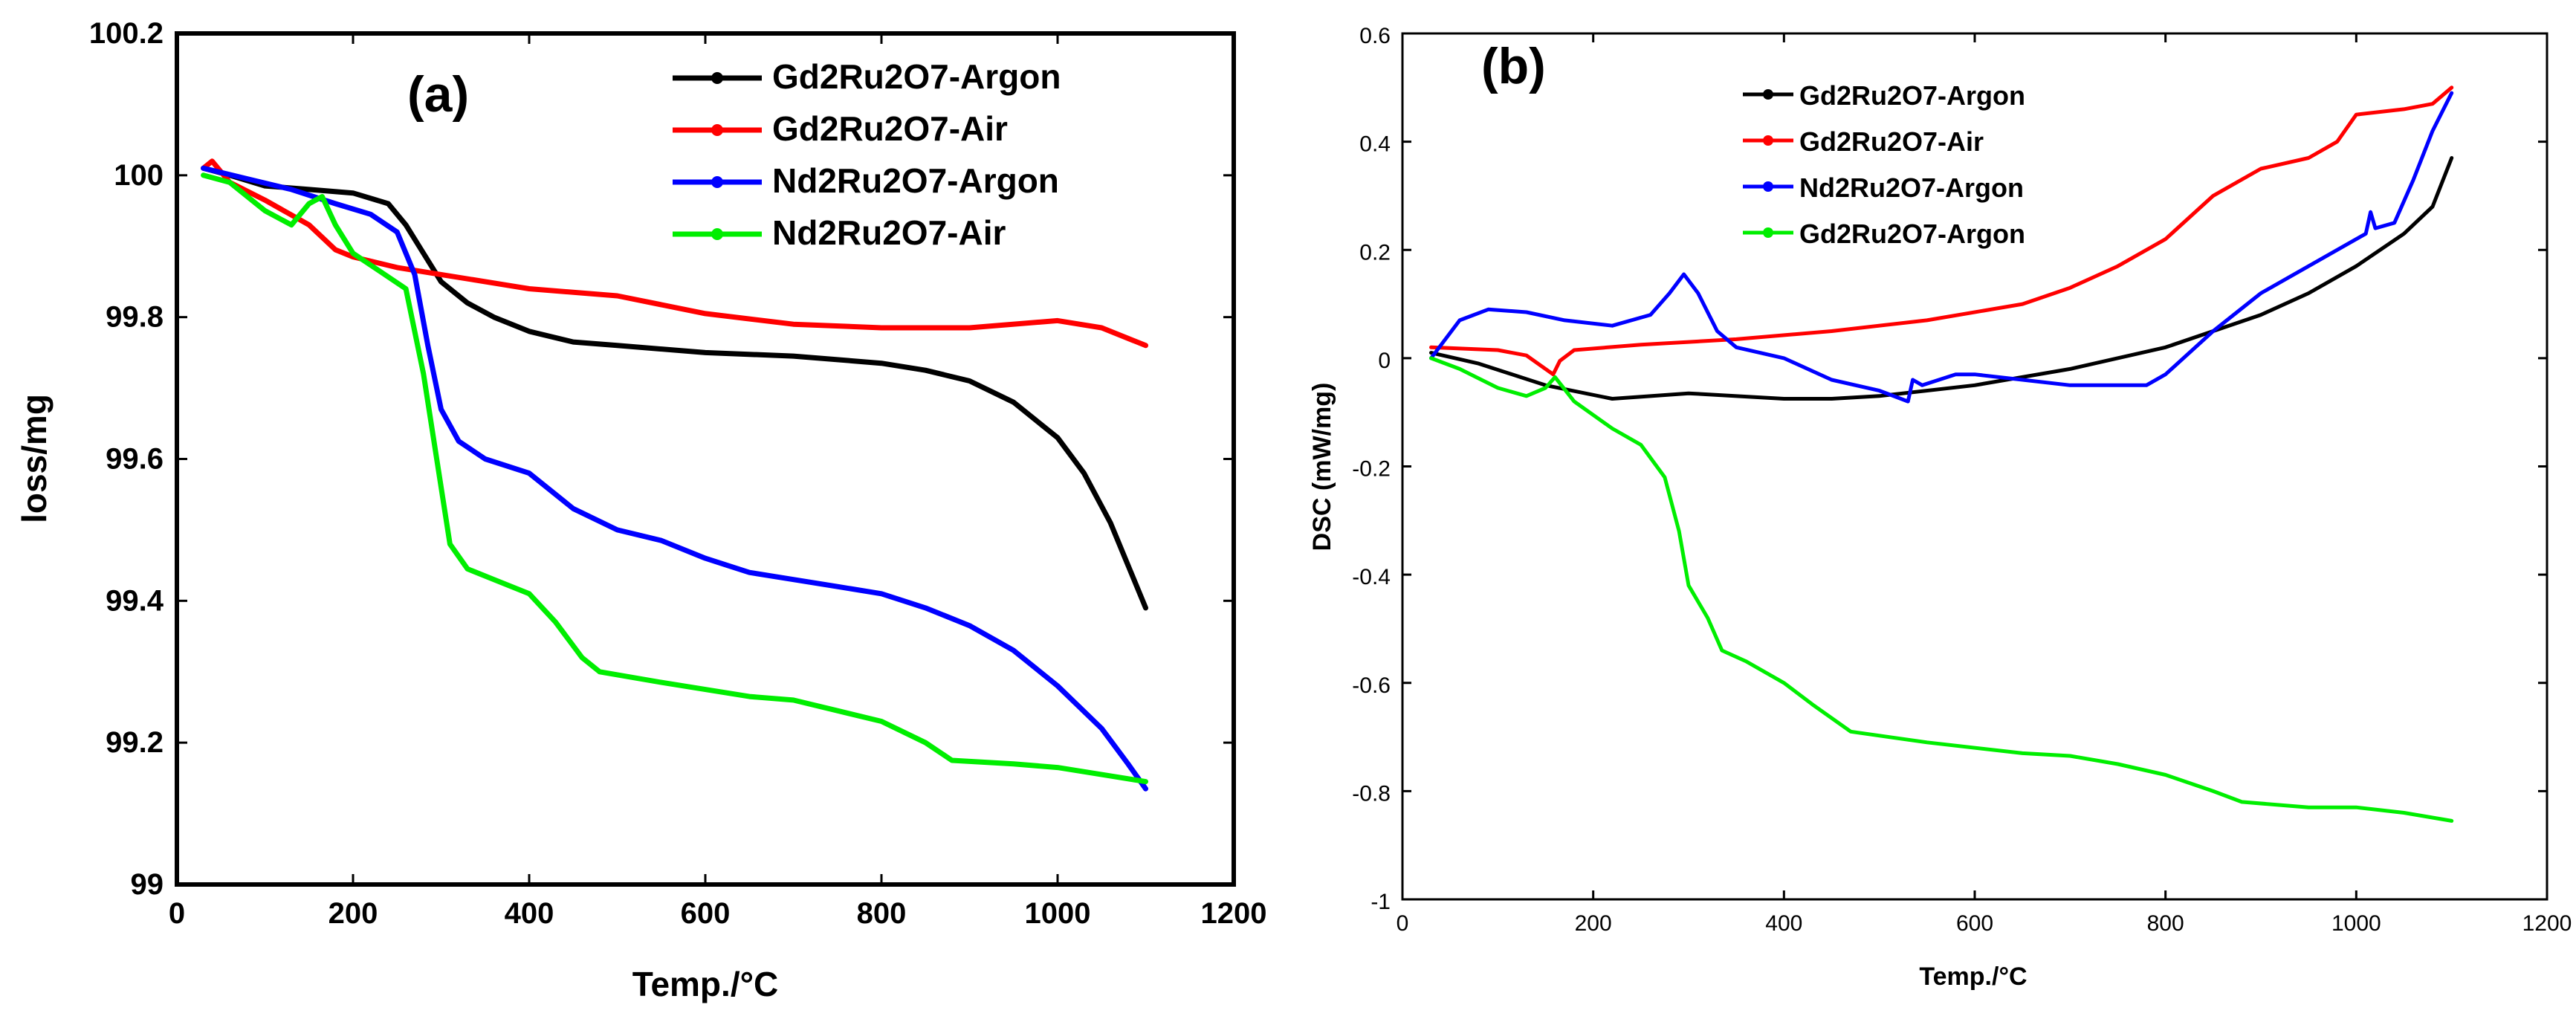 The image size is (2576, 1022). Describe the element at coordinates (1380, 902) in the screenshot. I see `y-tick-label: -1` at that location.